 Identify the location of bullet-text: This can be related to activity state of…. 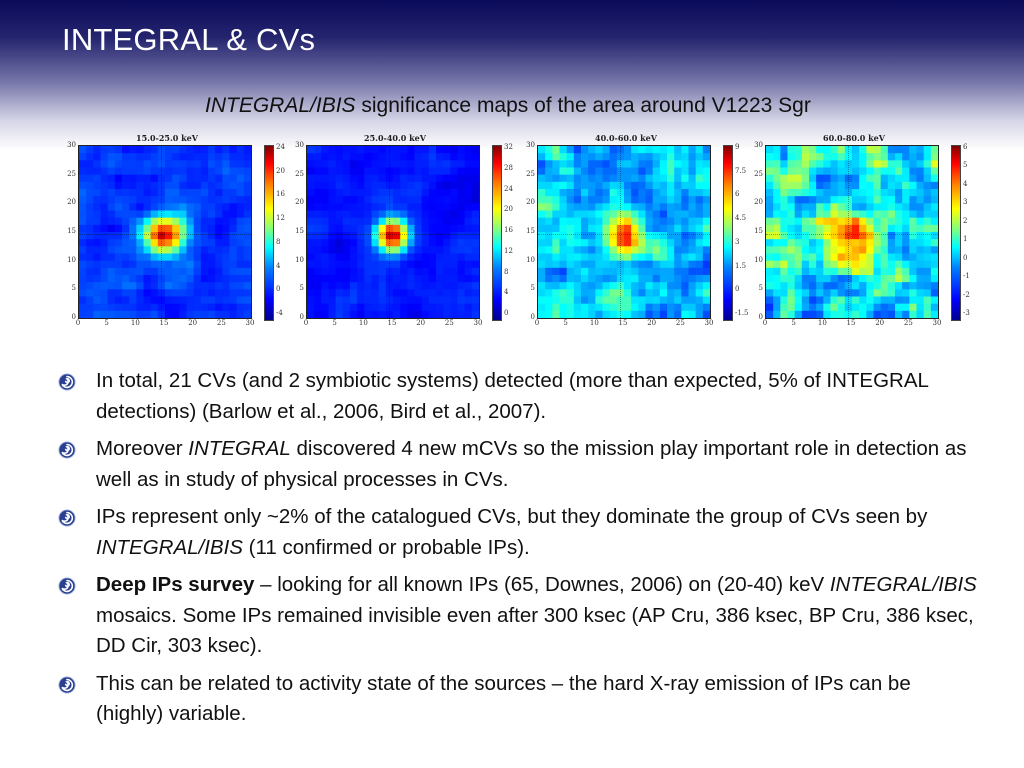
(503, 698).